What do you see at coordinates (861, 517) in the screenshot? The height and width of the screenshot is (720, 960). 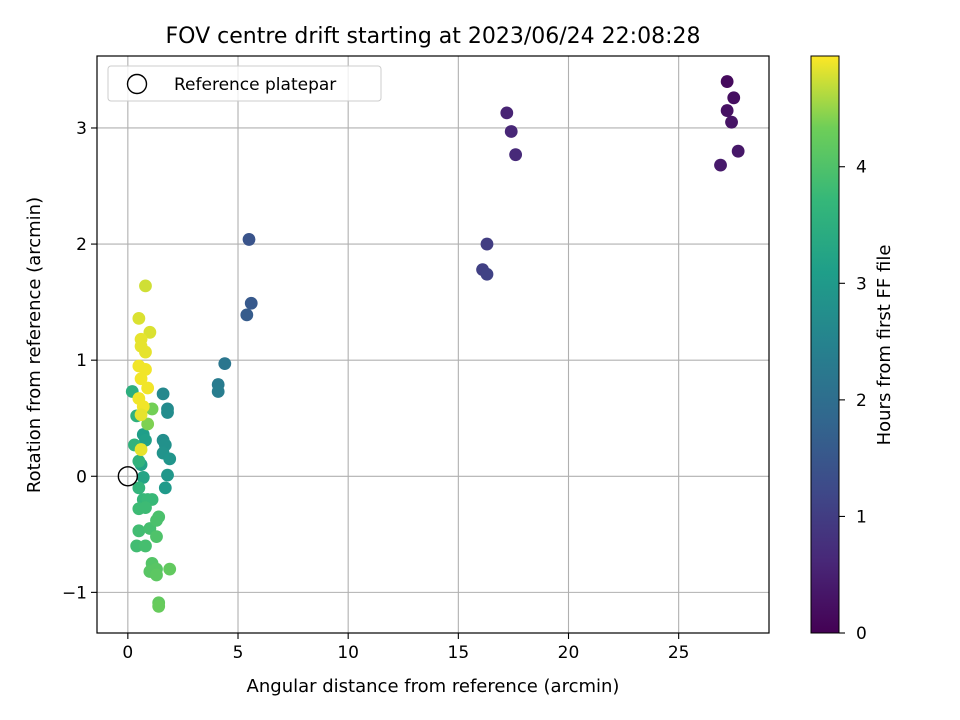 I see `colorbar-tick-label: 1` at bounding box center [861, 517].